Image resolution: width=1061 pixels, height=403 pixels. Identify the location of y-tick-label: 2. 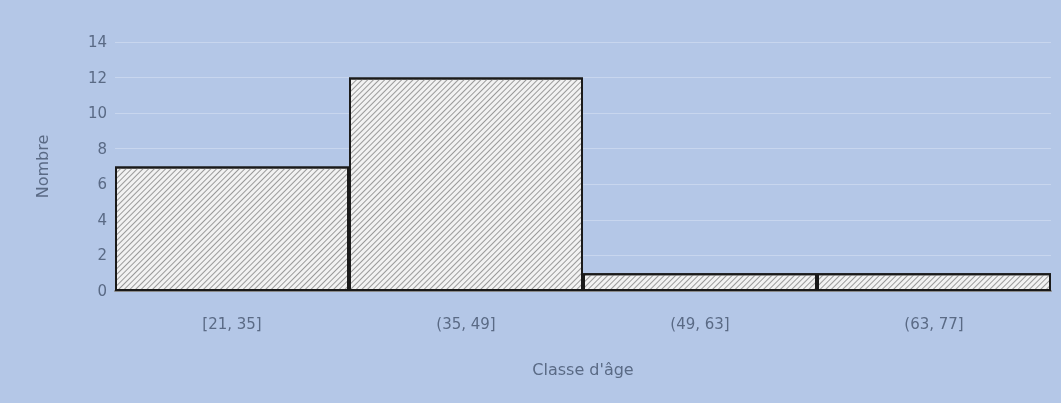
(102, 255).